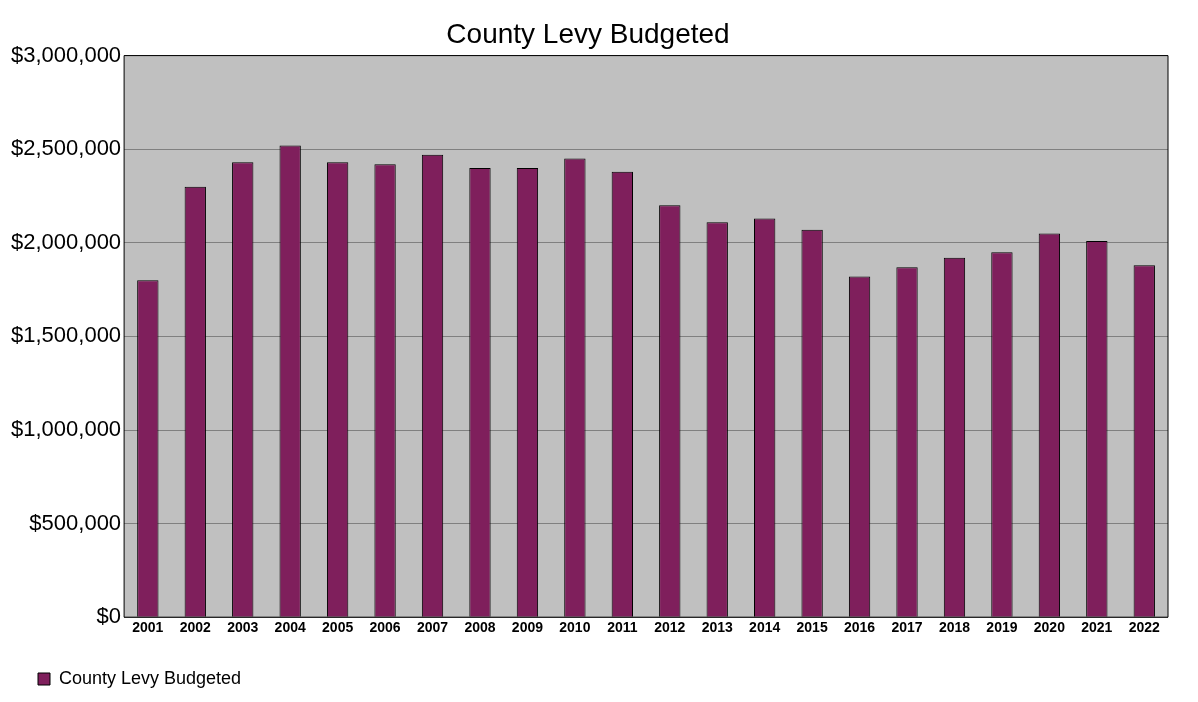 This screenshot has width=1198, height=702. What do you see at coordinates (954, 627) in the screenshot?
I see `x-tick-label: 2018` at bounding box center [954, 627].